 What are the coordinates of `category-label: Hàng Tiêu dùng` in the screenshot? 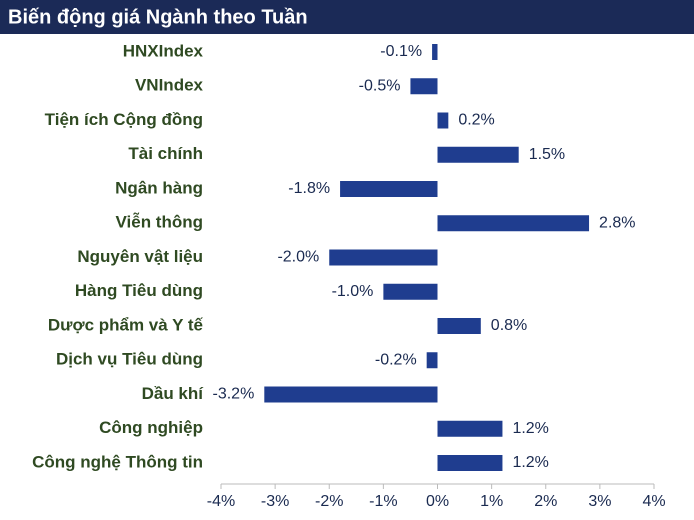 It's located at (139, 290).